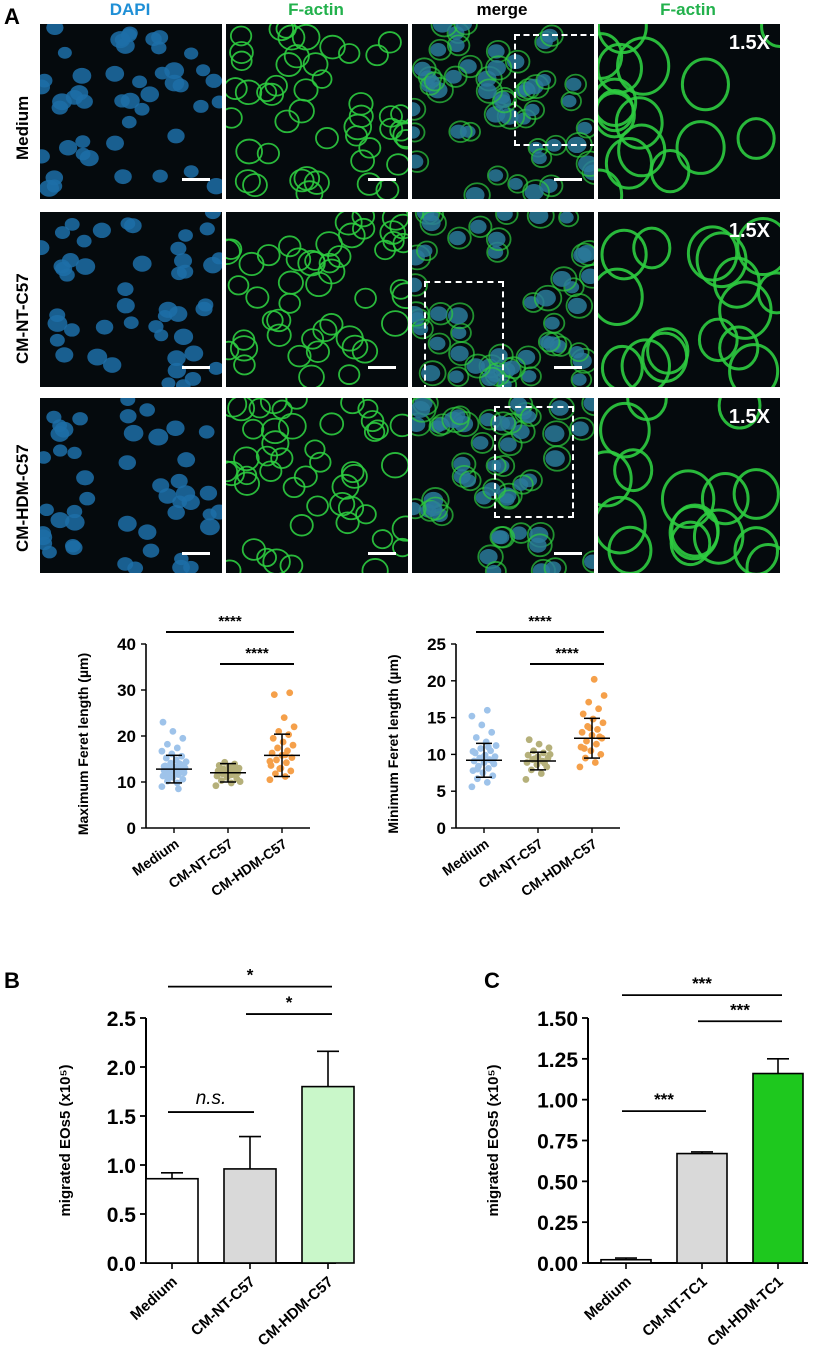 This screenshot has height=1366, width=814. I want to click on panel-c-letter: C, so click(492, 980).